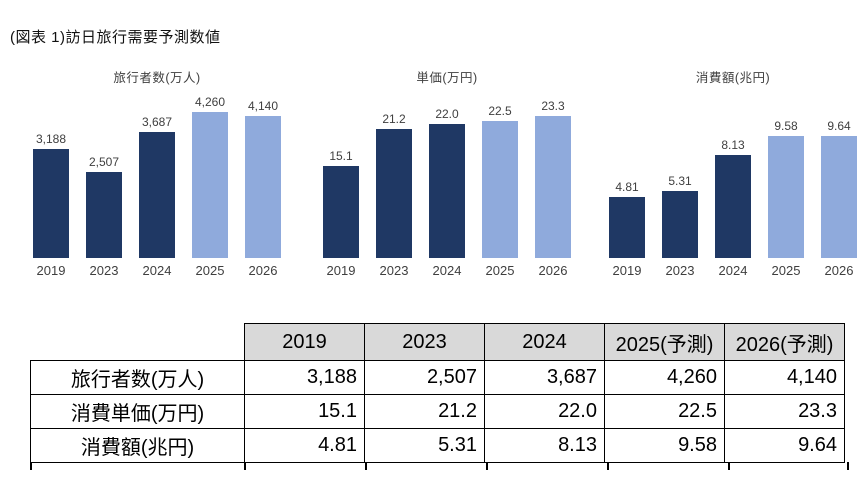  Describe the element at coordinates (627, 186) in the screenshot. I see `bar-value-label: 4.81` at that location.